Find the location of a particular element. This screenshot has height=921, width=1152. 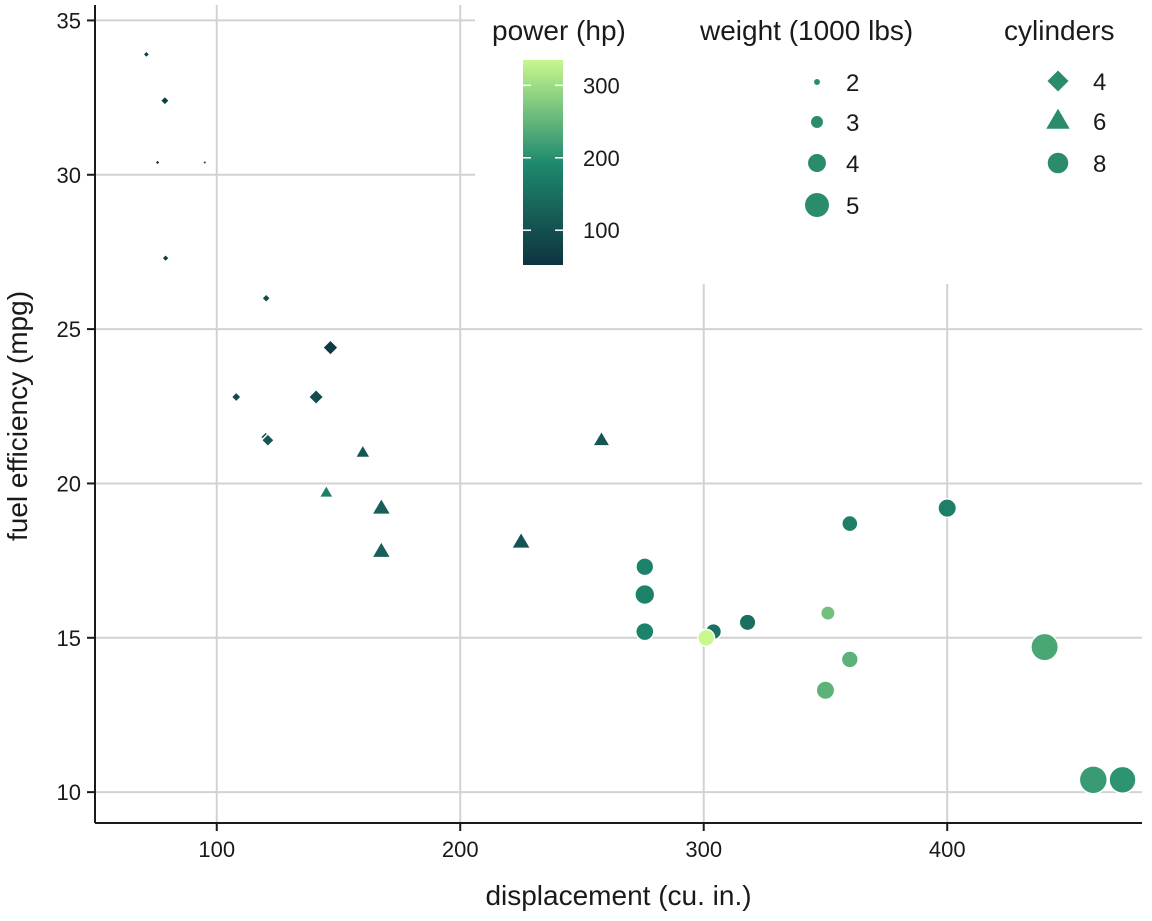

cylinders-legend-key-diamond is located at coordinates (1058, 81).